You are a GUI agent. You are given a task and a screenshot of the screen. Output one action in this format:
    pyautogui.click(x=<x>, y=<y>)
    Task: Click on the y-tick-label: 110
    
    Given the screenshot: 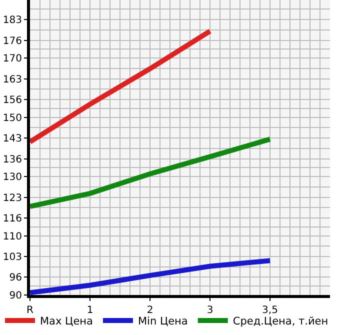 What is the action you would take?
    pyautogui.click(x=12, y=236)
    